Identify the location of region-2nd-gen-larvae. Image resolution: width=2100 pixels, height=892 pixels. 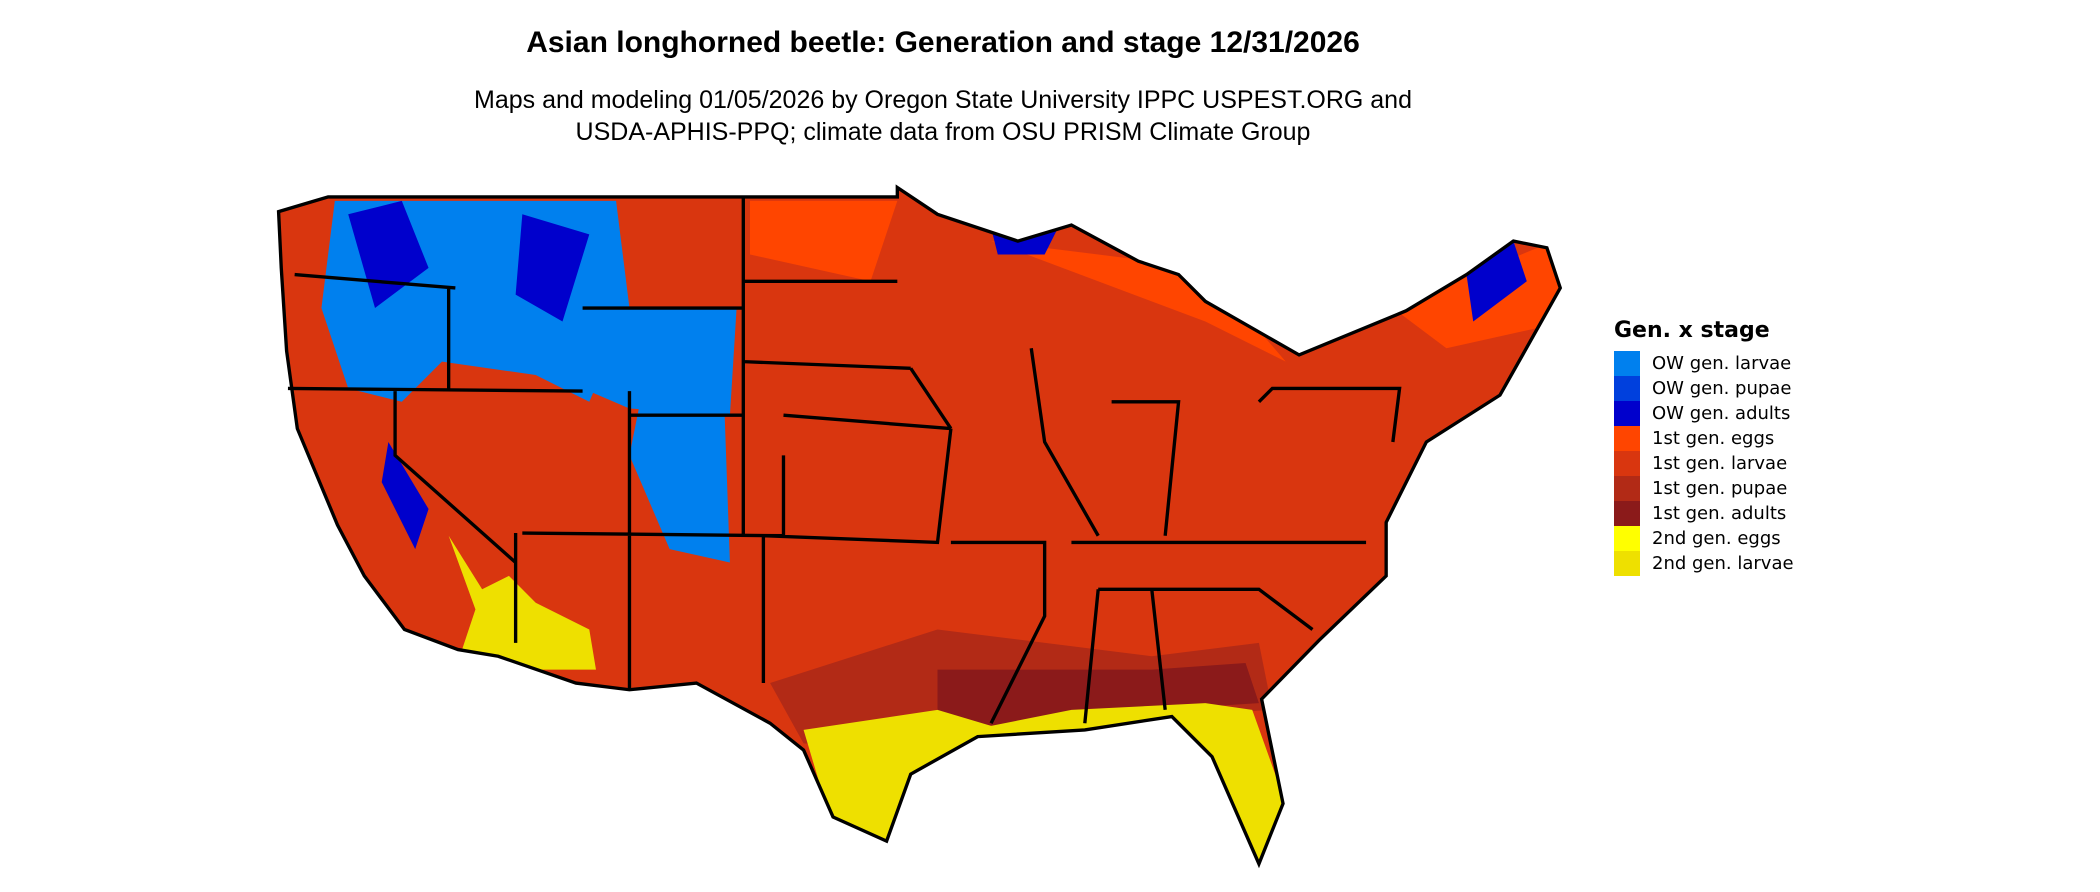
(867, 699).